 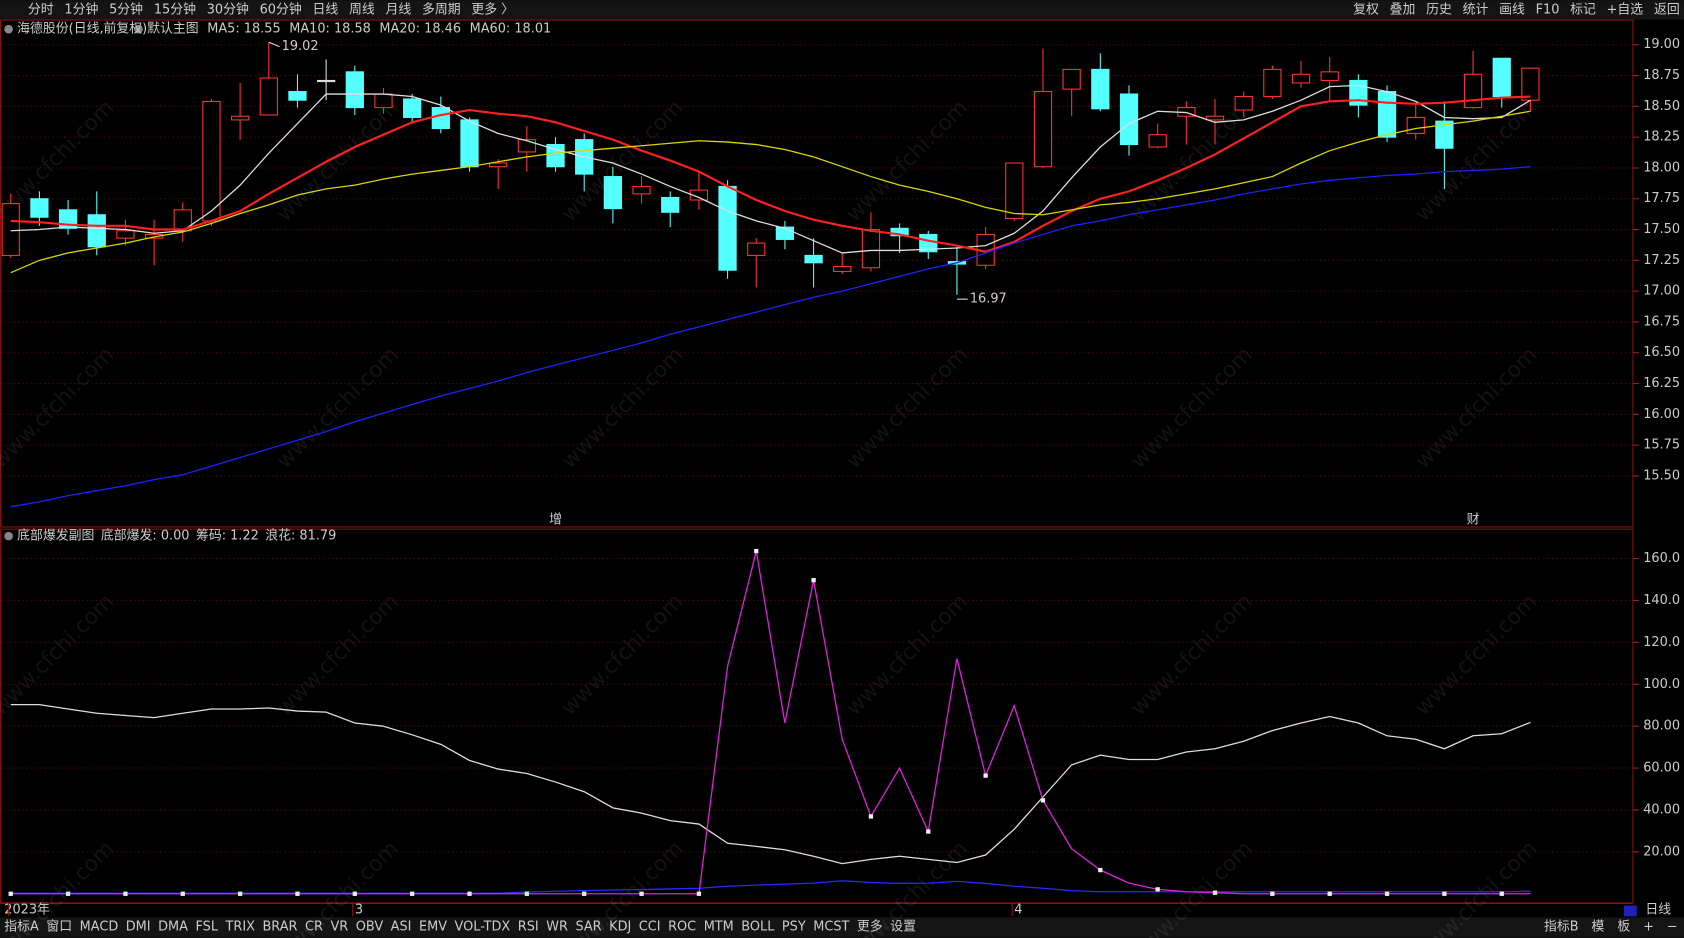 What do you see at coordinates (1667, 9) in the screenshot?
I see `tool-button: 返回` at bounding box center [1667, 9].